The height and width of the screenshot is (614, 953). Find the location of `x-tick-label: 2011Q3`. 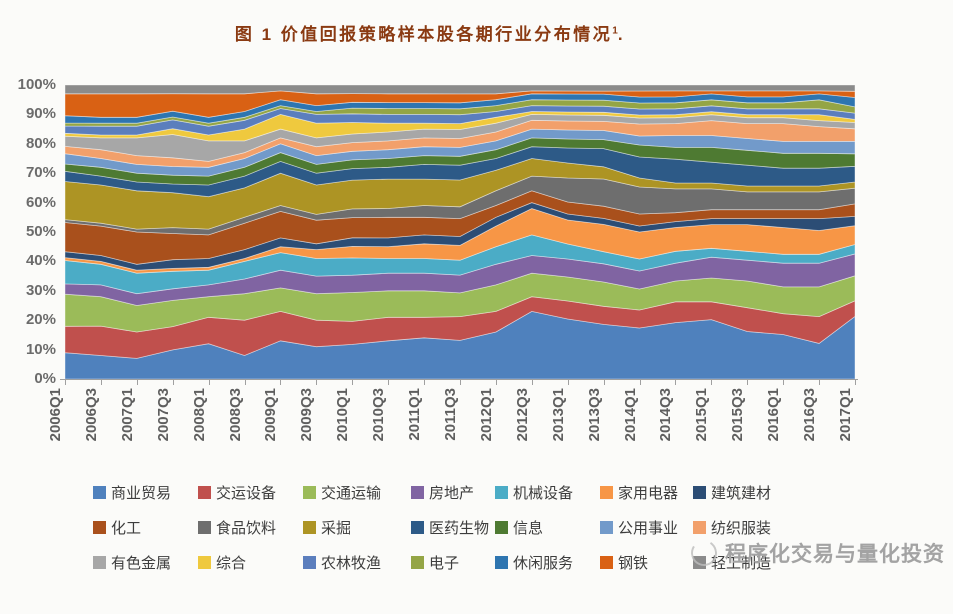

x-tick-label: 2011Q3 is located at coordinates (450, 414).